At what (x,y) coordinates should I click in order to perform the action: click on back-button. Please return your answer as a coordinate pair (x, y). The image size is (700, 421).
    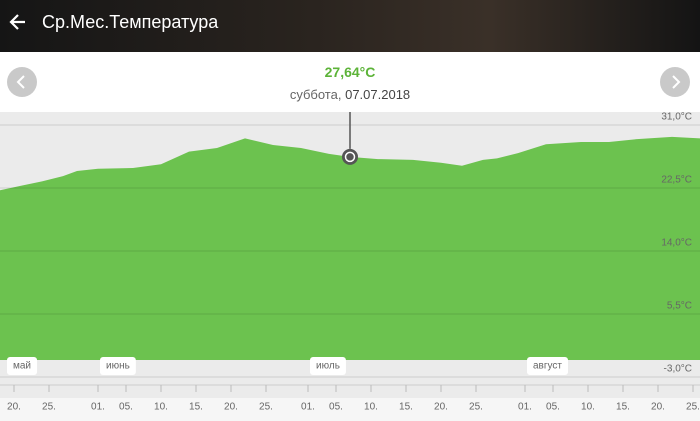
    Looking at the image, I should click on (18, 22).